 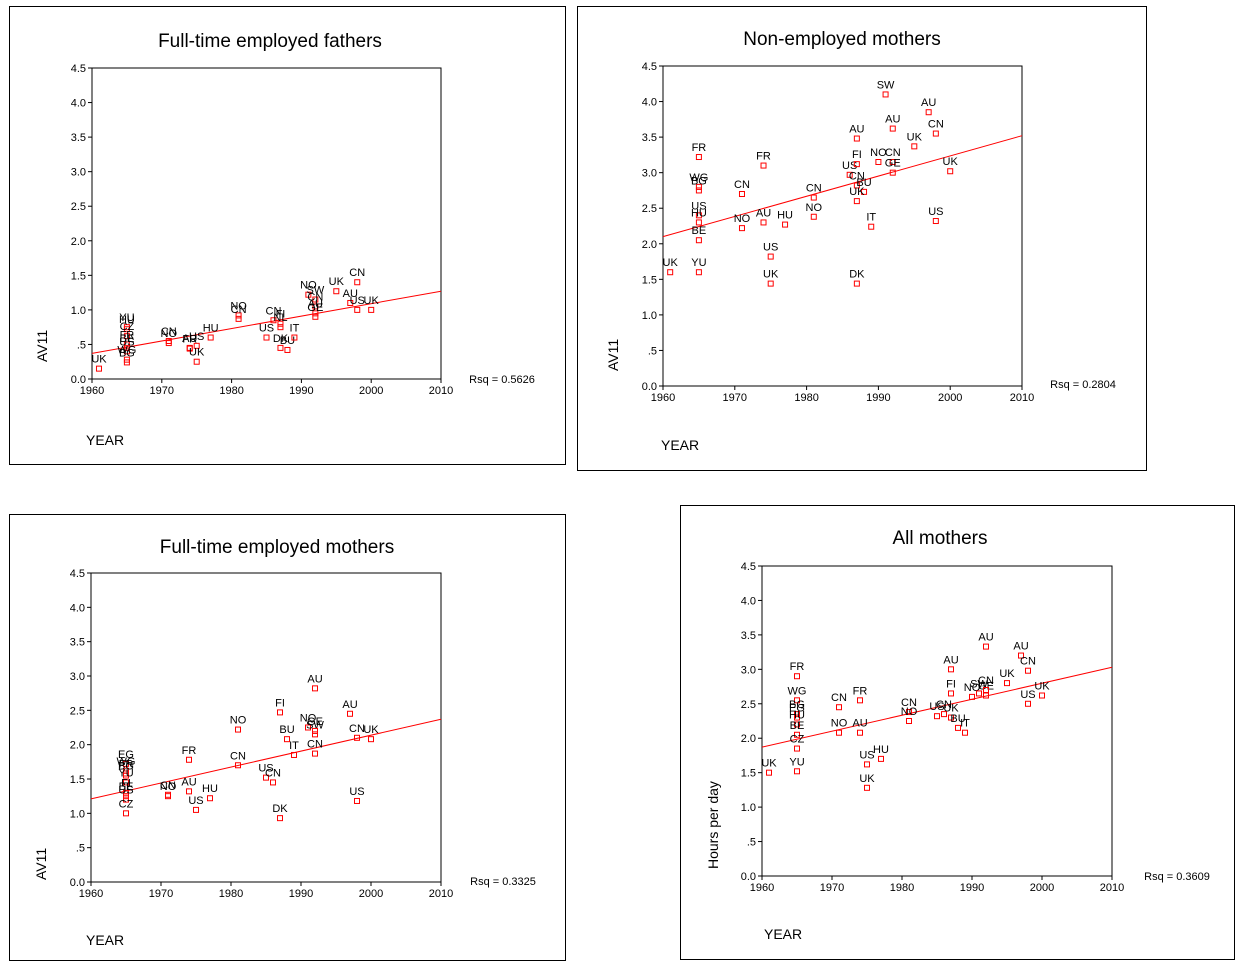 What do you see at coordinates (748, 670) in the screenshot?
I see `y-tick-label: 3.0` at bounding box center [748, 670].